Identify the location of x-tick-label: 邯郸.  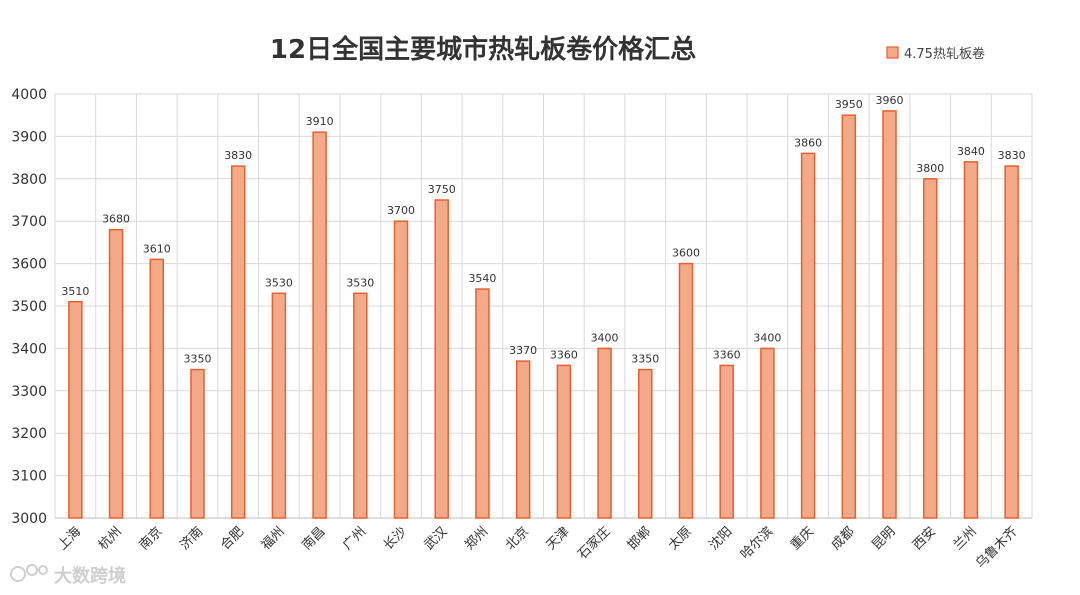
(639, 538).